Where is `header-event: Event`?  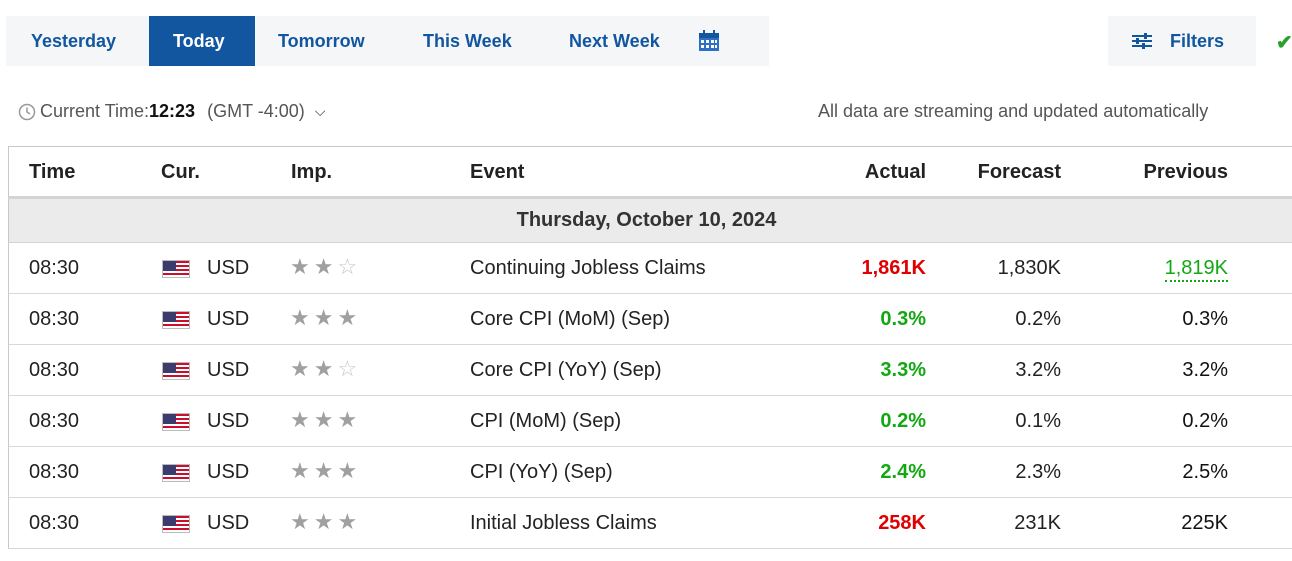
header-event: Event is located at coordinates (497, 172).